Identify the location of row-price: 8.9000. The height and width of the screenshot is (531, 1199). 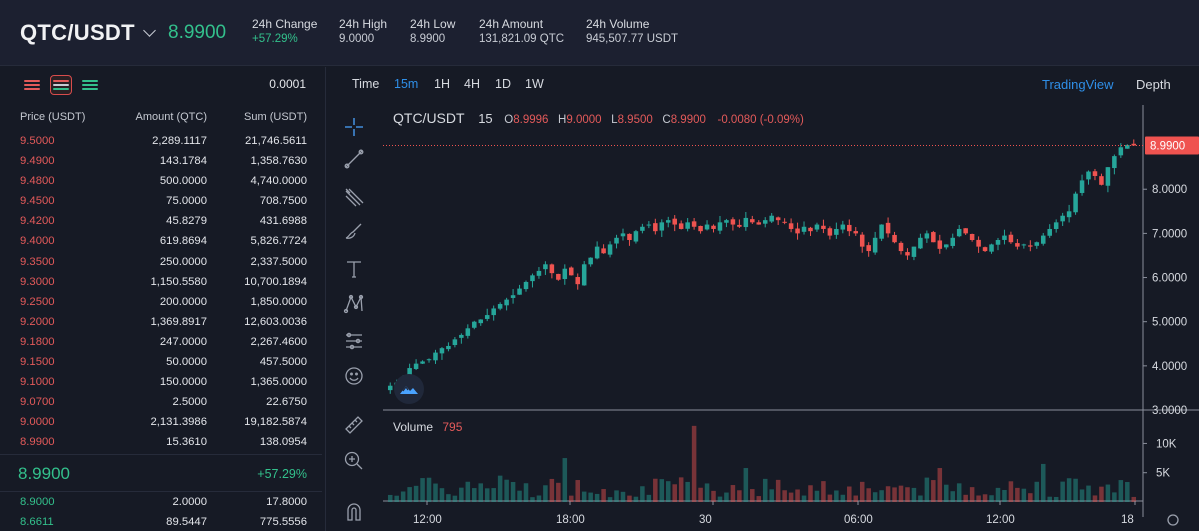
(37, 502).